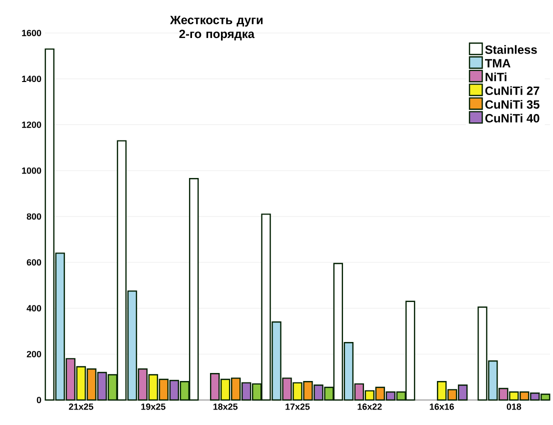 The width and height of the screenshot is (553, 425). Describe the element at coordinates (34, 216) in the screenshot. I see `y-tick-label: 800` at that location.